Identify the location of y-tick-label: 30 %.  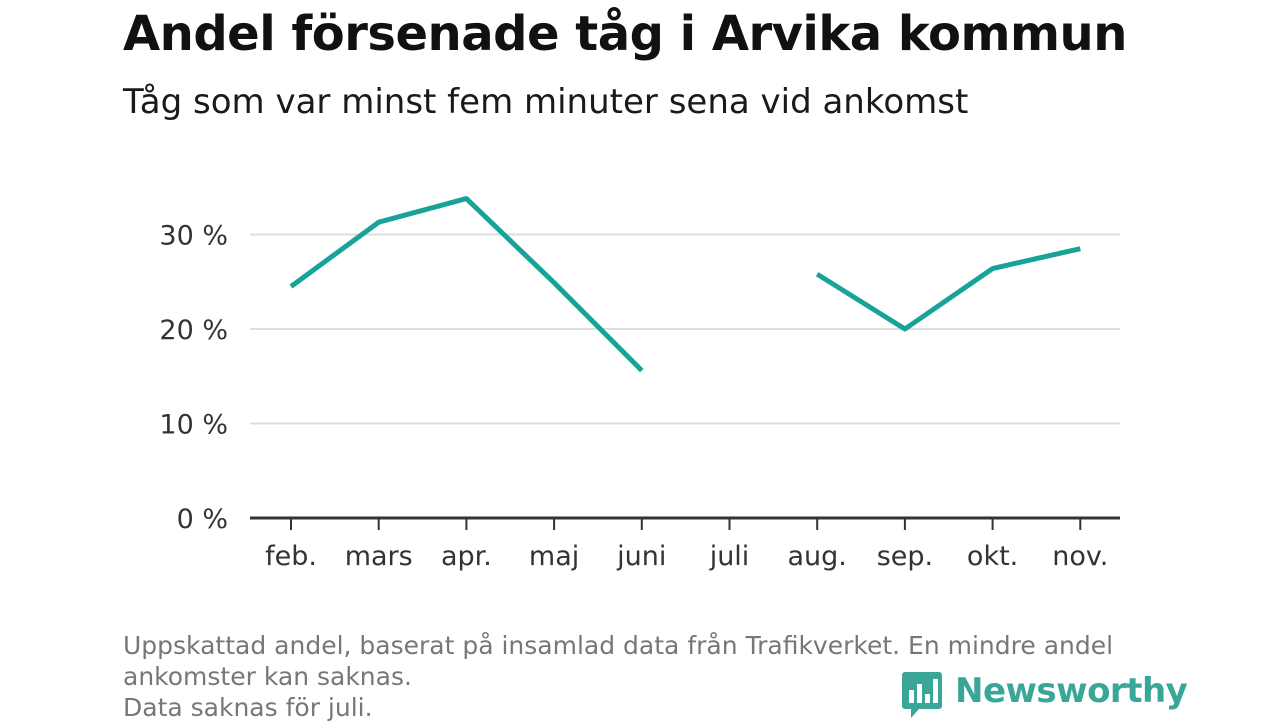
(193, 236).